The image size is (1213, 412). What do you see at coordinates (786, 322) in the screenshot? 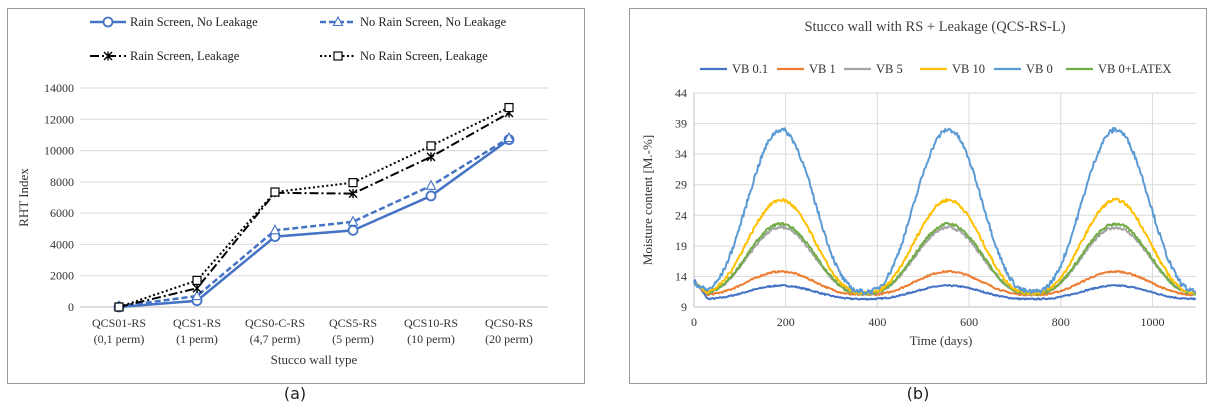
I see `x-tick-label: 200` at bounding box center [786, 322].